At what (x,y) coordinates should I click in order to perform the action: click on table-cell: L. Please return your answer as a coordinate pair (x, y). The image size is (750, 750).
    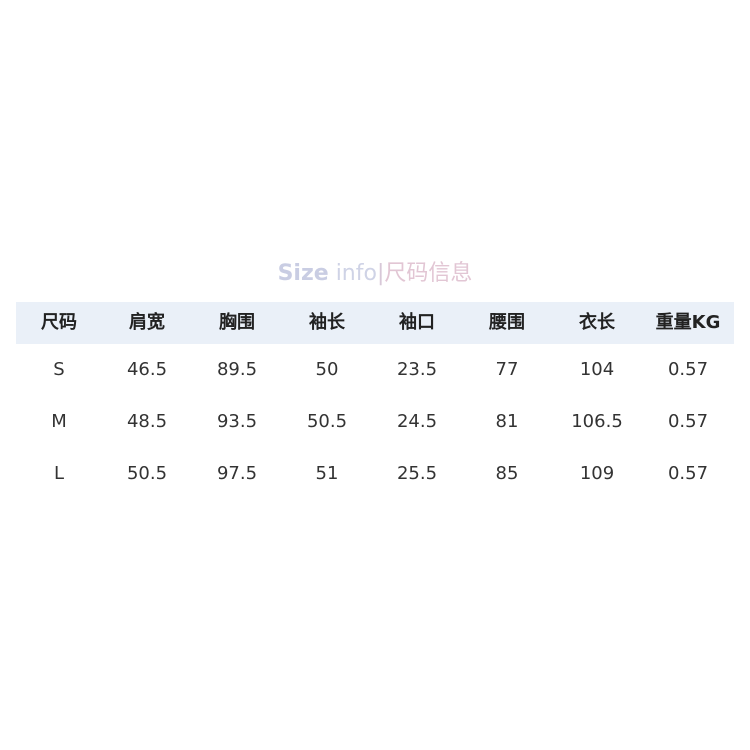
    Looking at the image, I should click on (59, 473).